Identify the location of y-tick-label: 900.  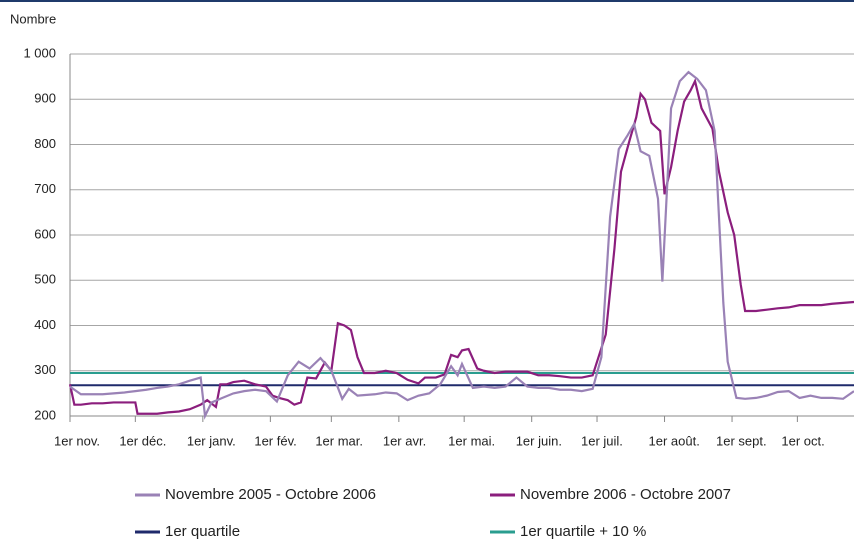
(45, 98).